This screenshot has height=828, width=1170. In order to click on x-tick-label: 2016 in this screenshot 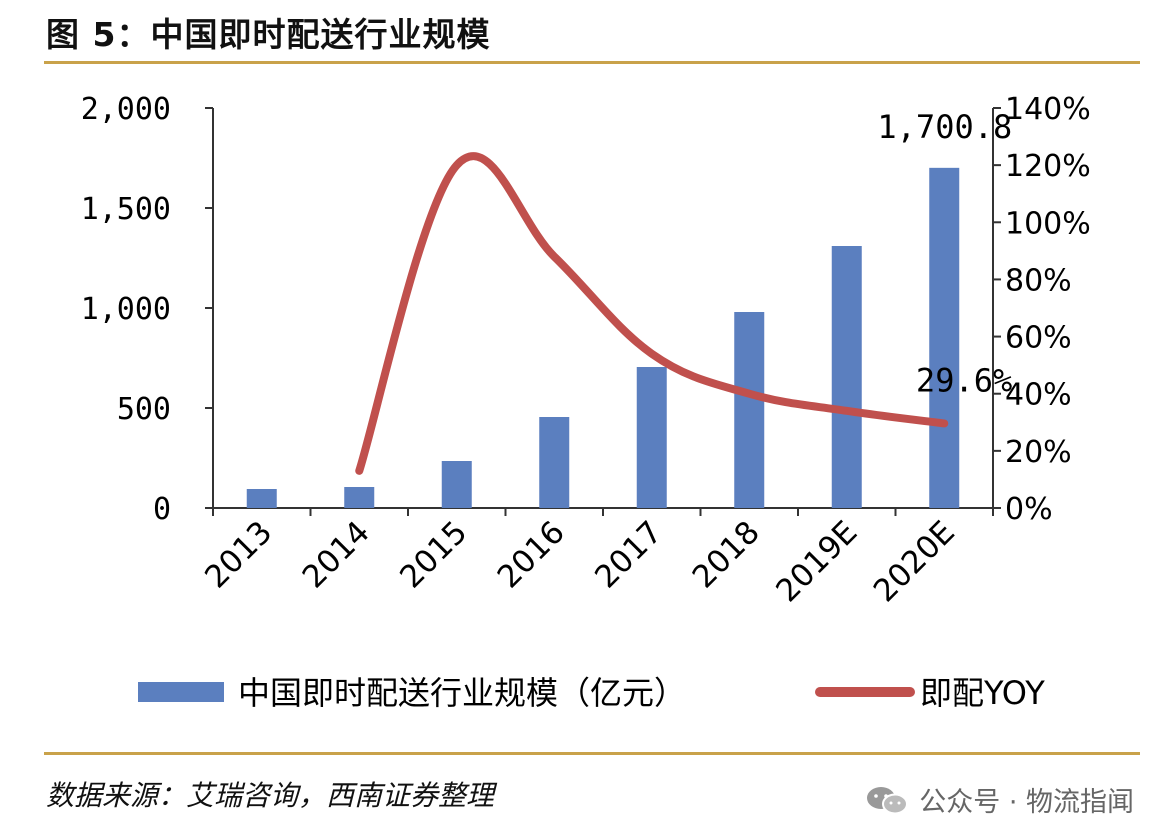, I will do `click(531, 554)`.